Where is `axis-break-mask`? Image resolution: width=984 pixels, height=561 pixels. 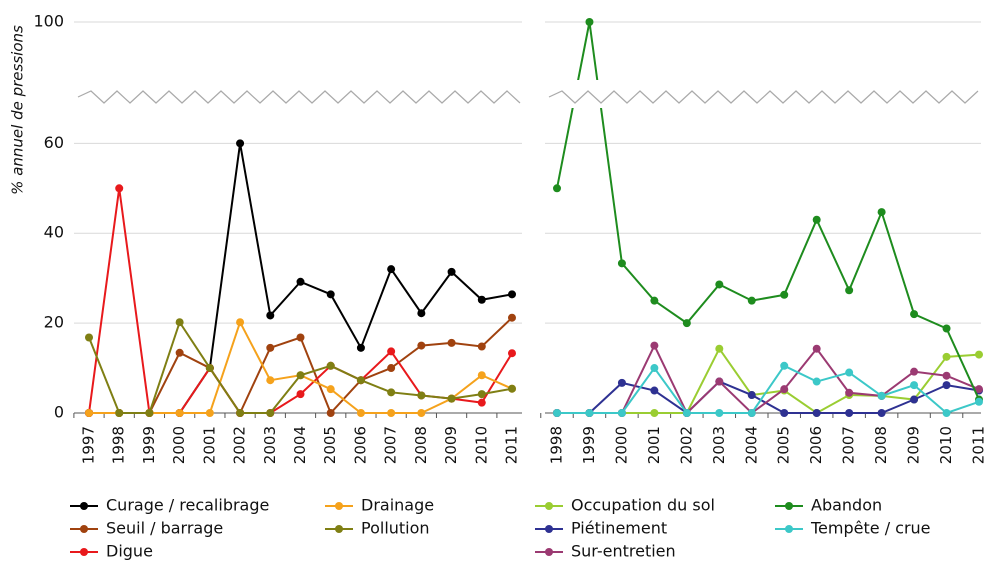
axis-break-mask is located at coordinates (298, 94).